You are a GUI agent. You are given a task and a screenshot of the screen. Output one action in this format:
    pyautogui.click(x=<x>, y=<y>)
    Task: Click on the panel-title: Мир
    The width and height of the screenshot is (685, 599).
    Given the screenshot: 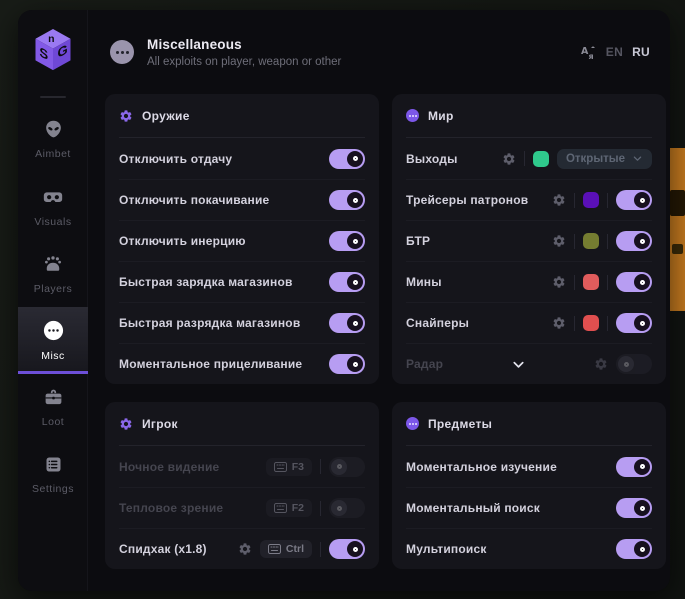 What is the action you would take?
    pyautogui.click(x=441, y=115)
    